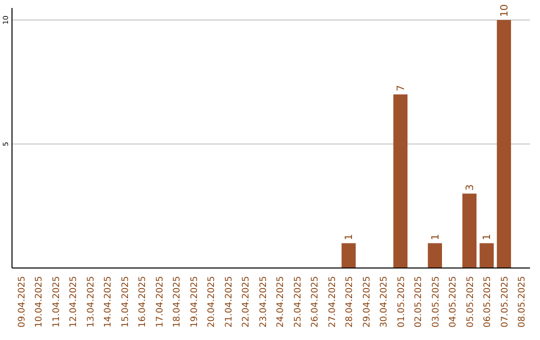 This screenshot has height=340, width=540. Describe the element at coordinates (315, 302) in the screenshot. I see `x-tick-label: 26.04.2025` at that location.